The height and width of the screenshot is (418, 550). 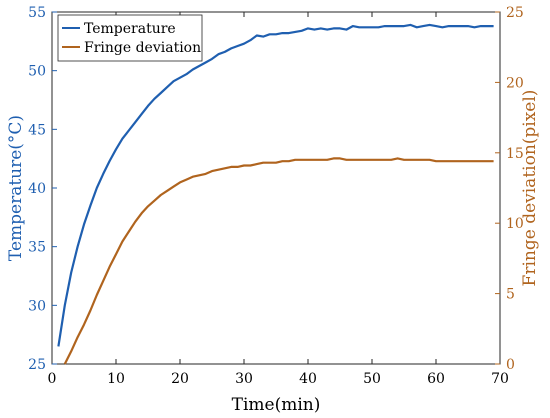 I want to click on left-y-axis-ticks: 25 30 35 40 45 50 55, so click(x=42, y=189).